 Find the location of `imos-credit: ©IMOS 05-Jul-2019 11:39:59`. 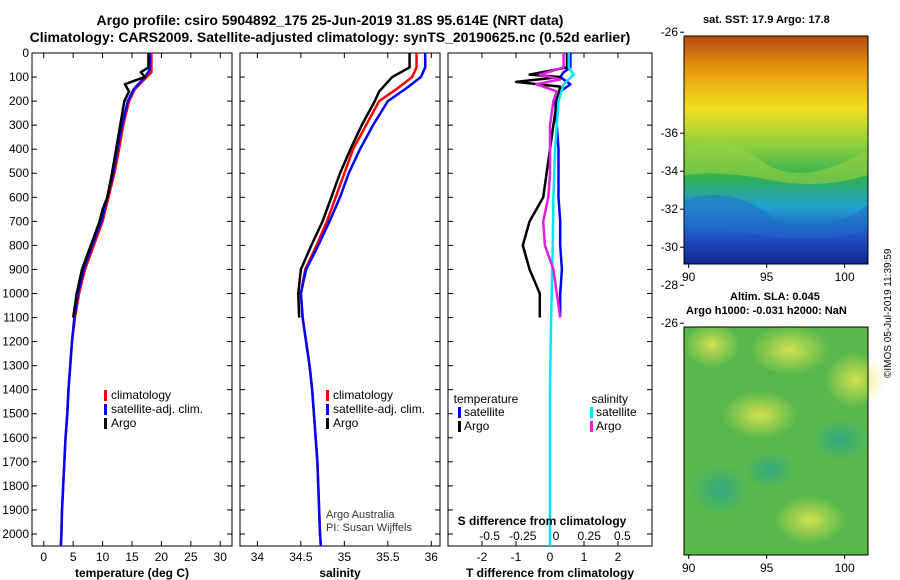

imos-credit: ©IMOS 05-Jul-2019 11:39:59 is located at coordinates (888, 313).